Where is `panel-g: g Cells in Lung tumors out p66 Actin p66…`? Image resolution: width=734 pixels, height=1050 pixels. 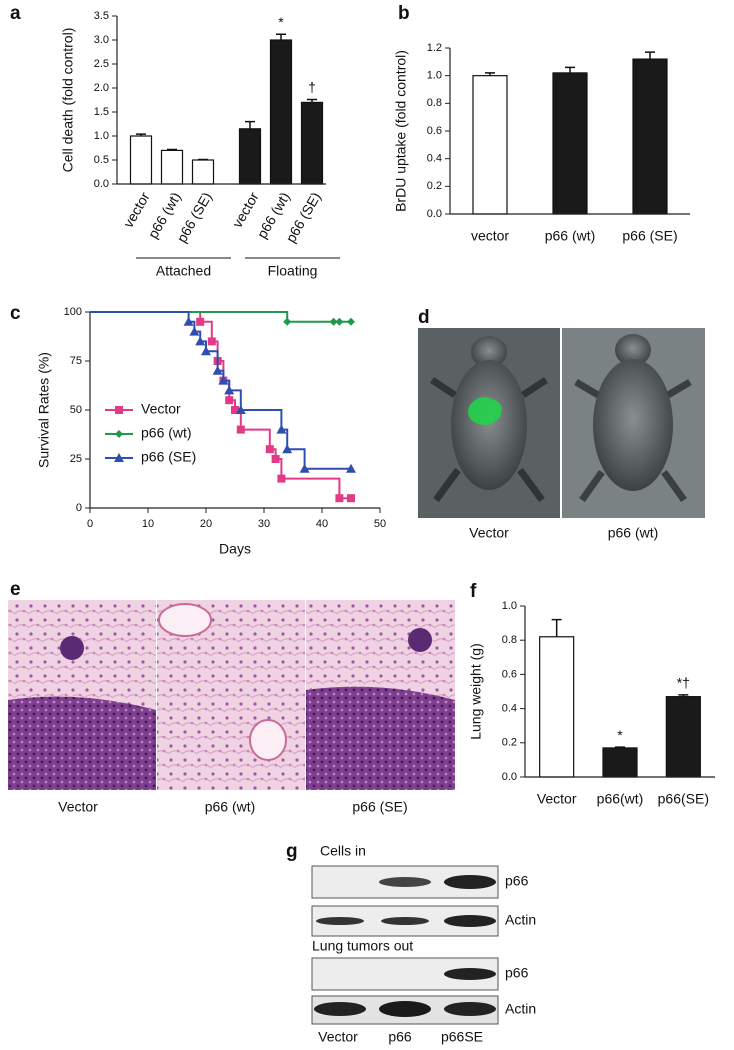 panel-g: g Cells in Lung tumors out p66 Actin p66… is located at coordinates (411, 943).